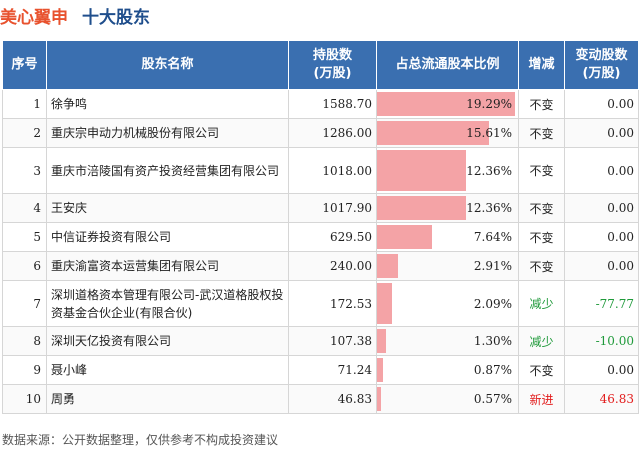 Image resolution: width=640 pixels, height=450 pixels. I want to click on holder-name: 重庆宗申动力机械股份有限公司, so click(167, 133).